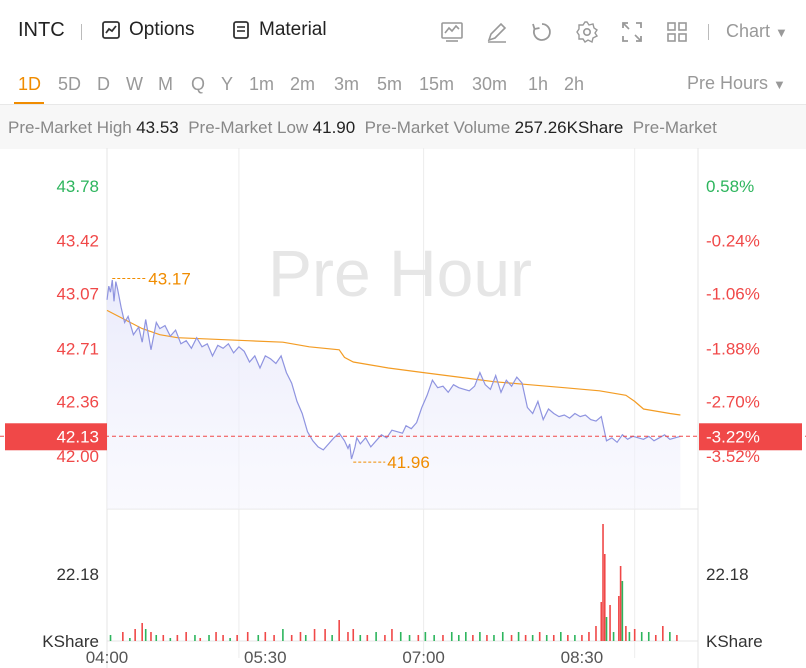  What do you see at coordinates (727, 574) in the screenshot?
I see `volume-tick-label-right: 22.18` at bounding box center [727, 574].